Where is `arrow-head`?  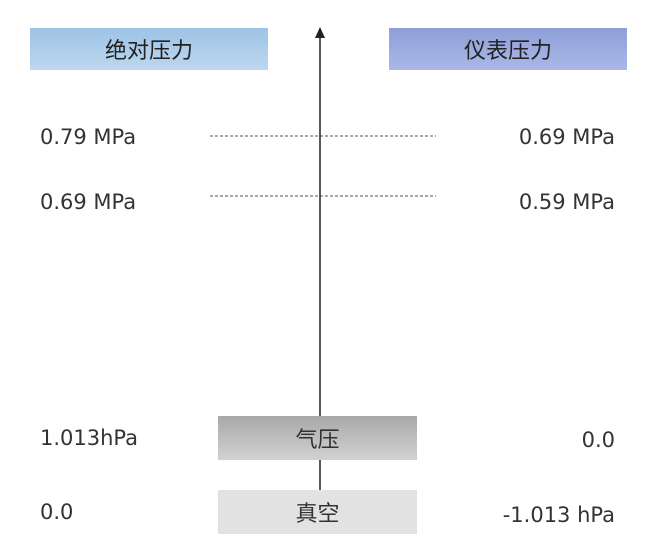 arrow-head is located at coordinates (320, 32).